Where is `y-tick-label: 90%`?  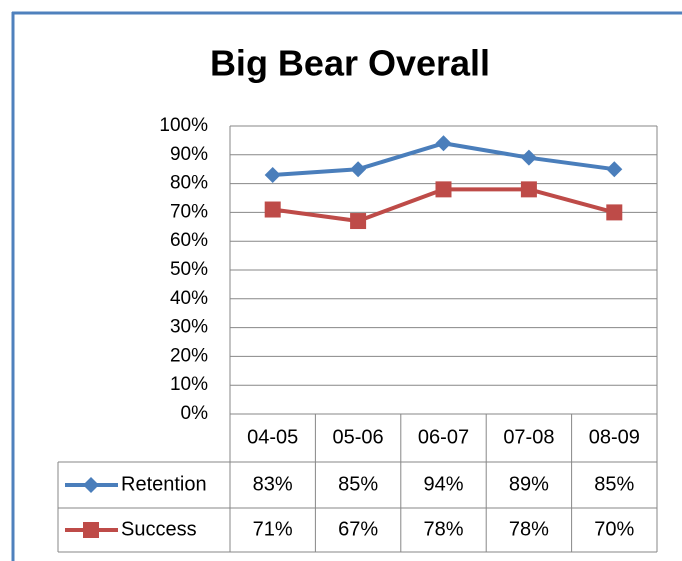
y-tick-label: 90% is located at coordinates (189, 154).